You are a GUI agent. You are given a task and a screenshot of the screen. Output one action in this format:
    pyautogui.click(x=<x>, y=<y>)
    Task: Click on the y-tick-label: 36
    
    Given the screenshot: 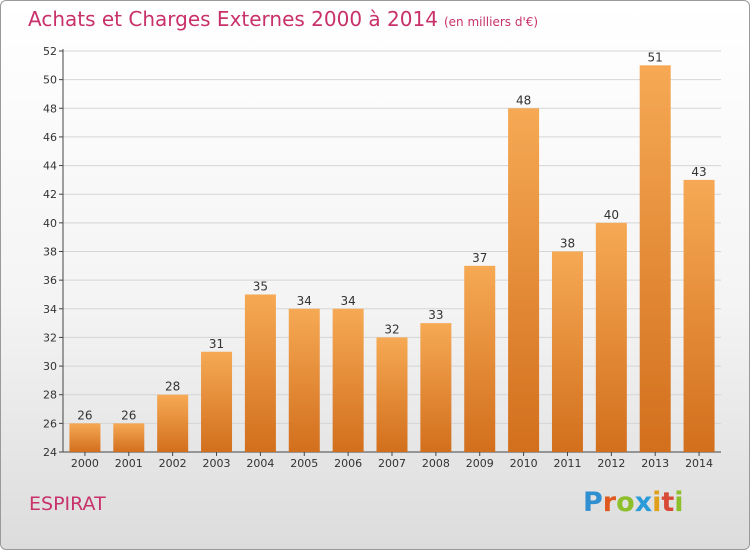 What is the action you would take?
    pyautogui.click(x=50, y=280)
    